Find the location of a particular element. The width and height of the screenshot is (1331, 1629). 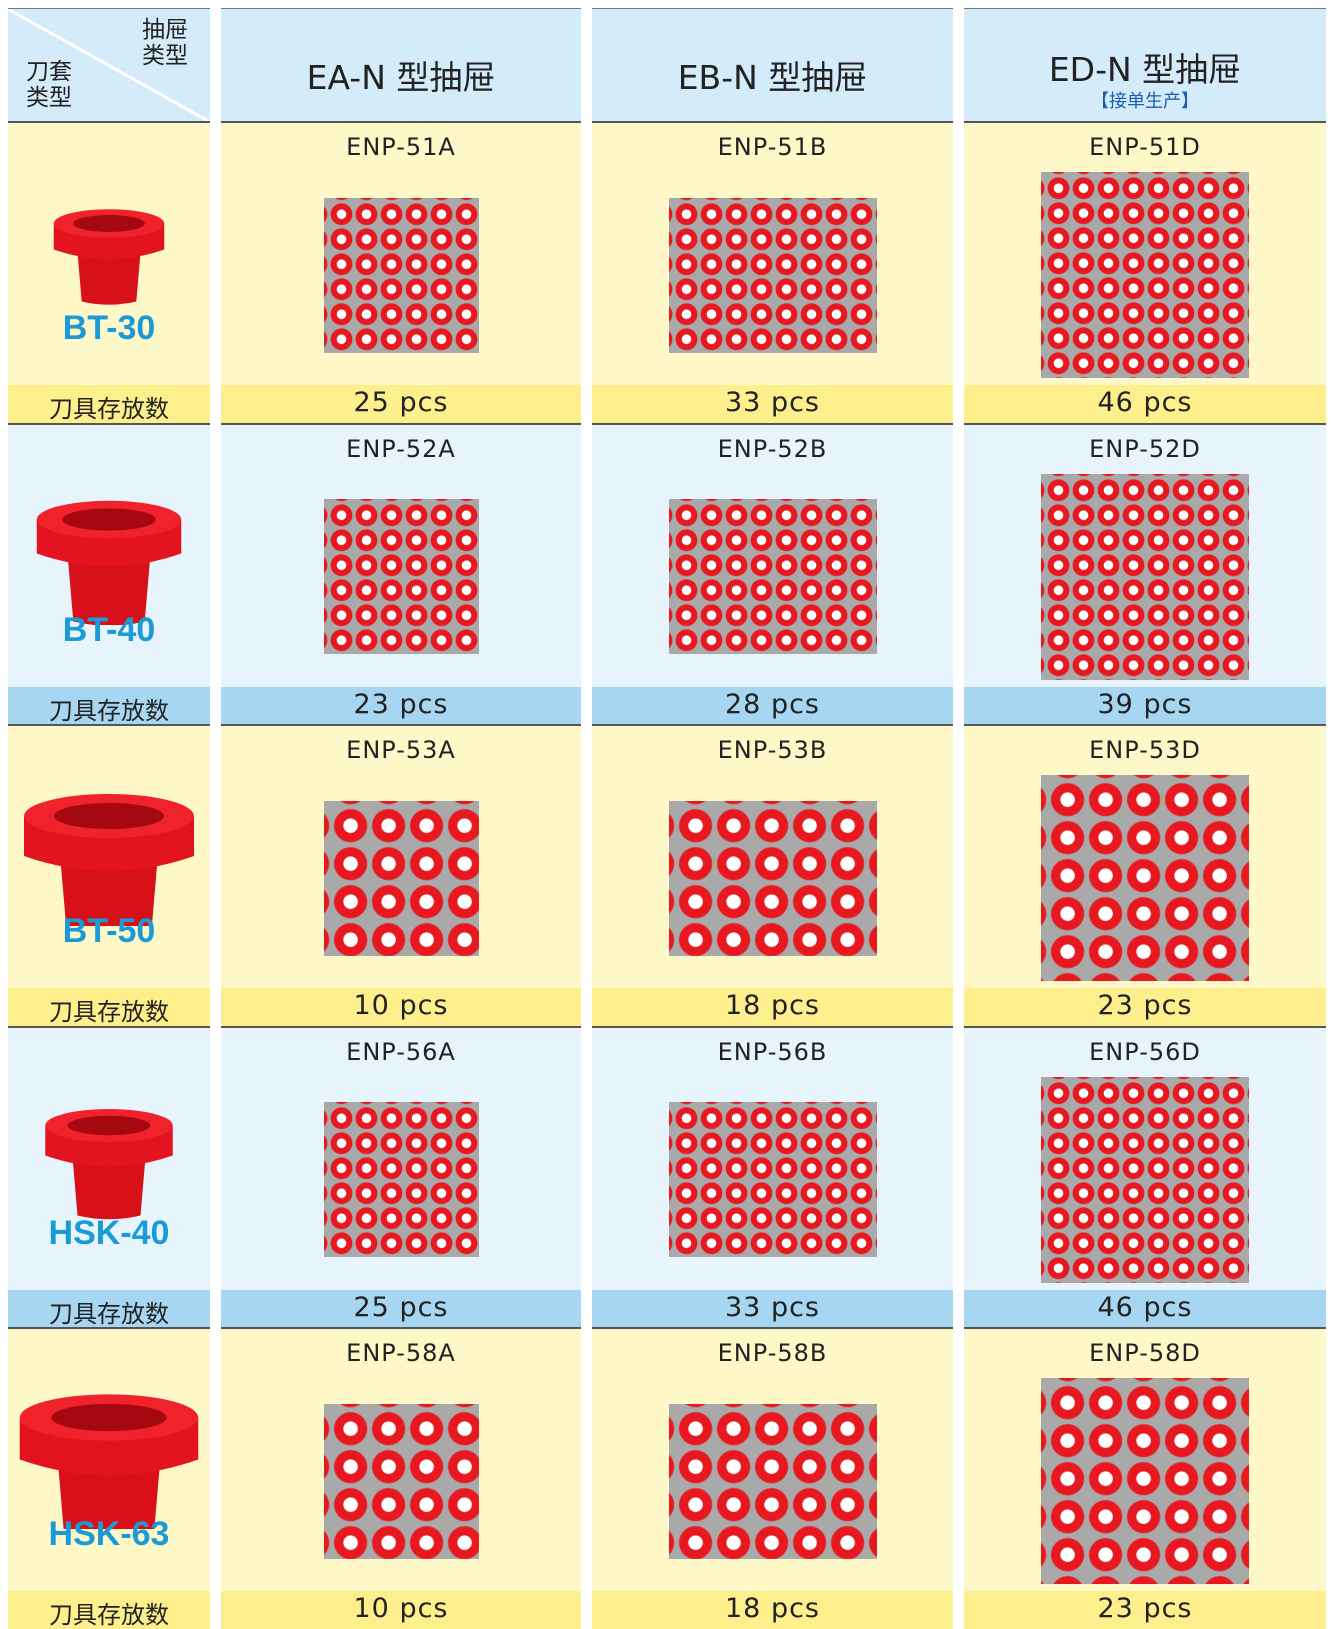

product-cell: BT-30 is located at coordinates (109, 253).